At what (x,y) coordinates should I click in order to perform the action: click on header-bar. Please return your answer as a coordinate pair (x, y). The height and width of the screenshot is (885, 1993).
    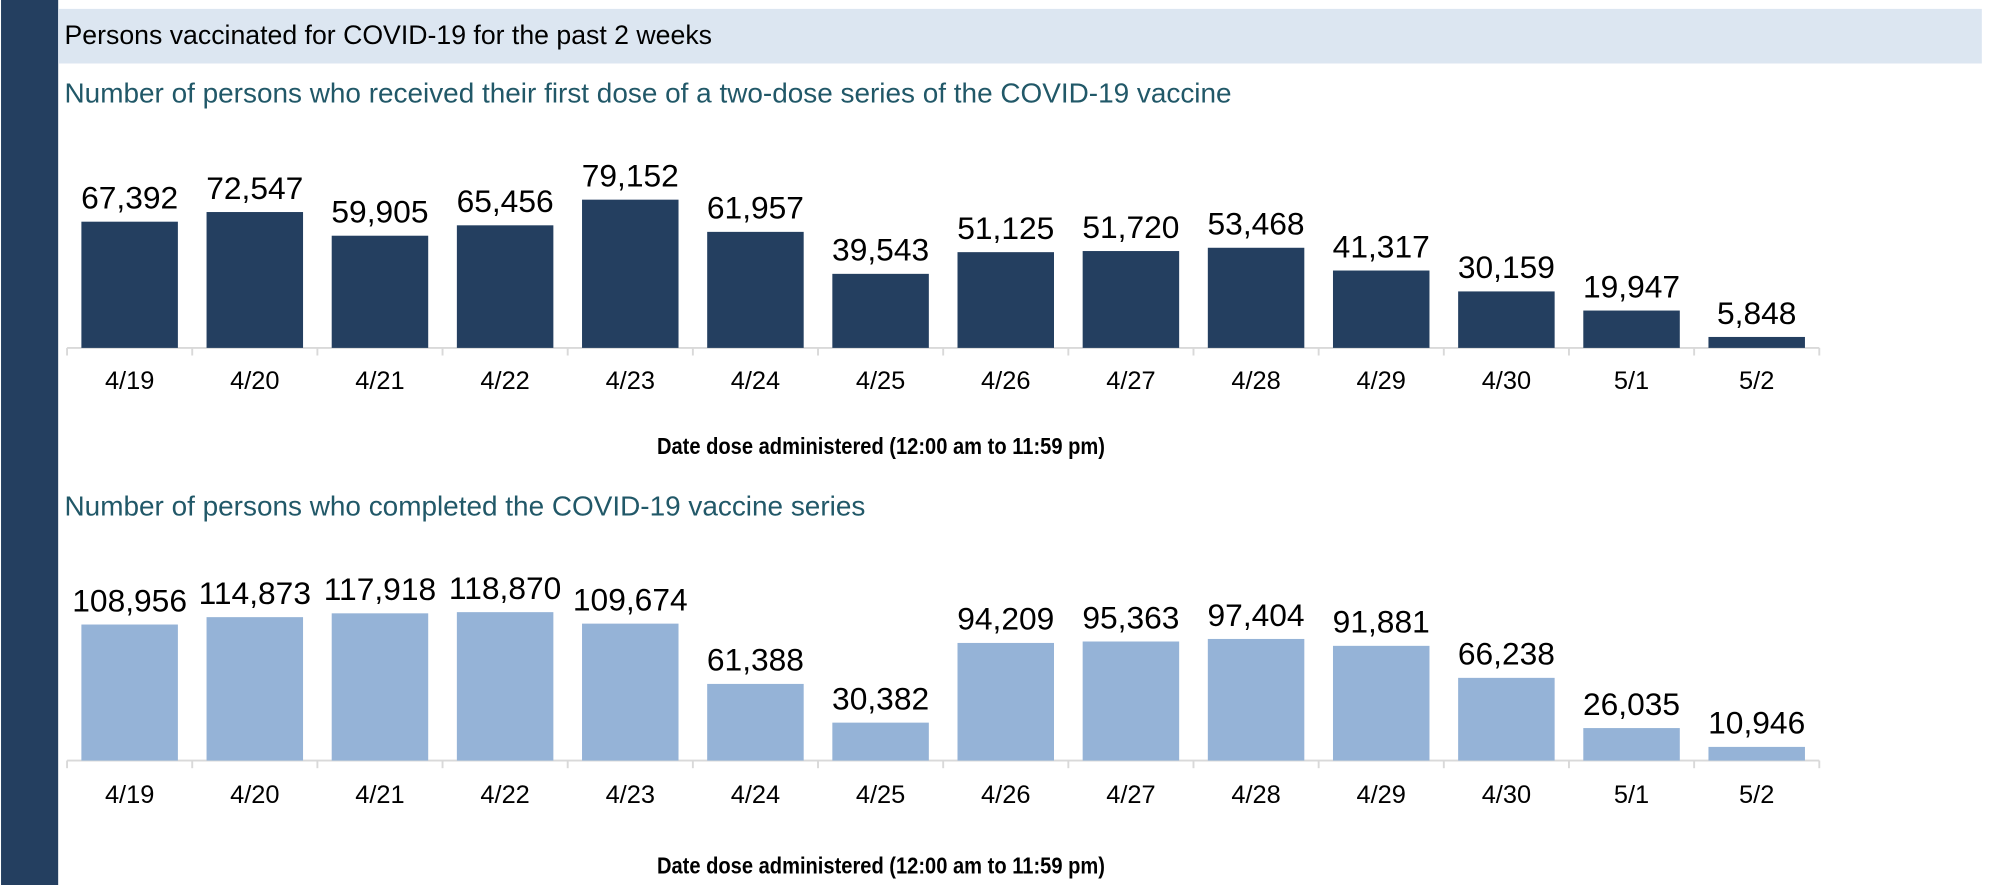
    Looking at the image, I should click on (1020, 36).